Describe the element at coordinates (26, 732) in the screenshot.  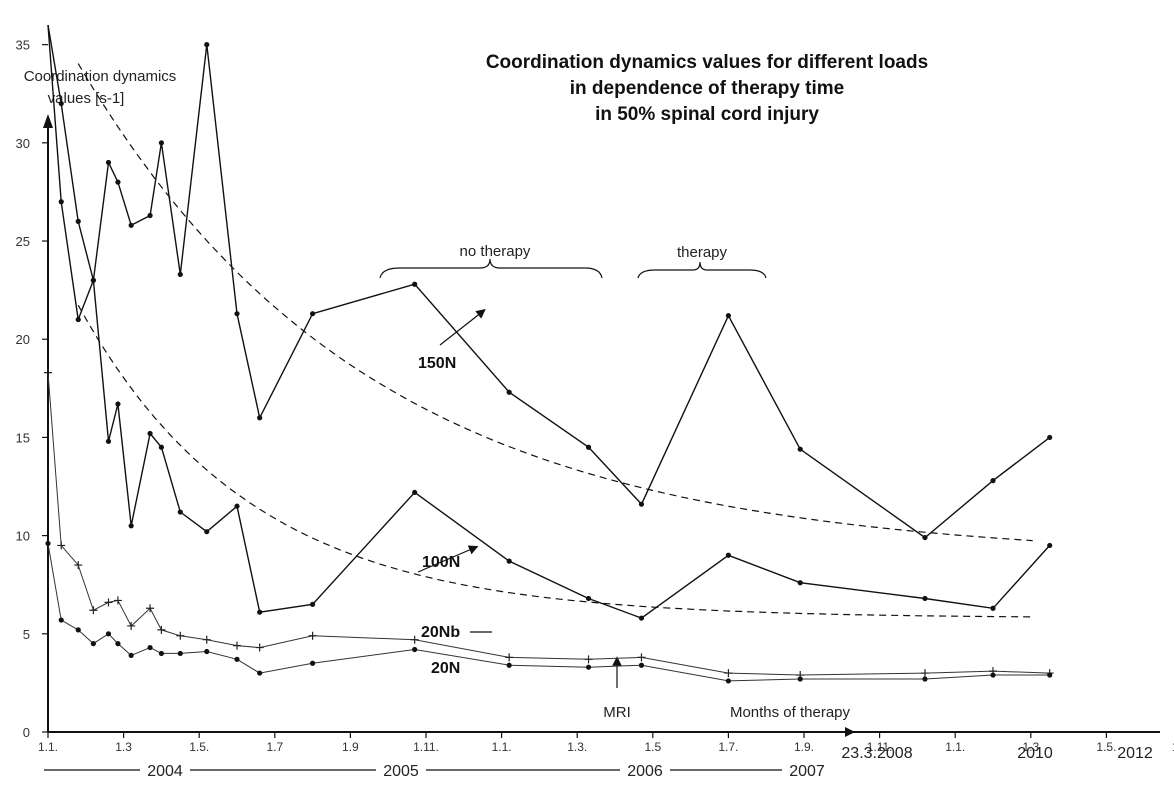
I see `y-tick-label: 0` at that location.